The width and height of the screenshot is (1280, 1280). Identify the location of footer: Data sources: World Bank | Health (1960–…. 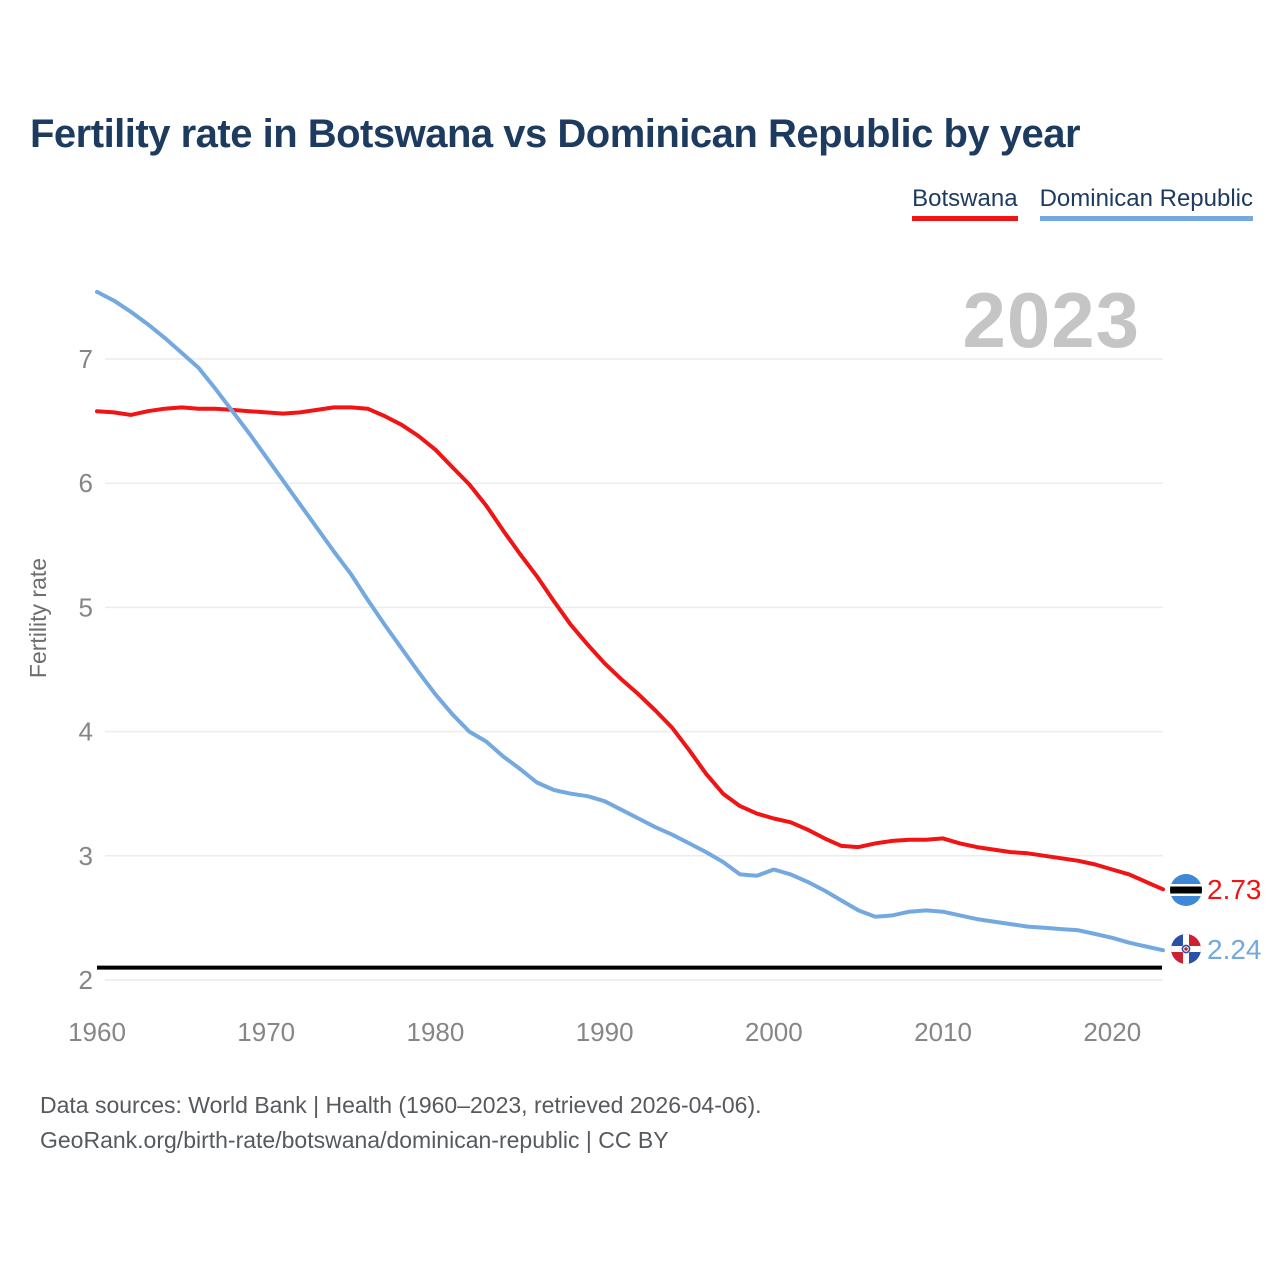
(401, 1123).